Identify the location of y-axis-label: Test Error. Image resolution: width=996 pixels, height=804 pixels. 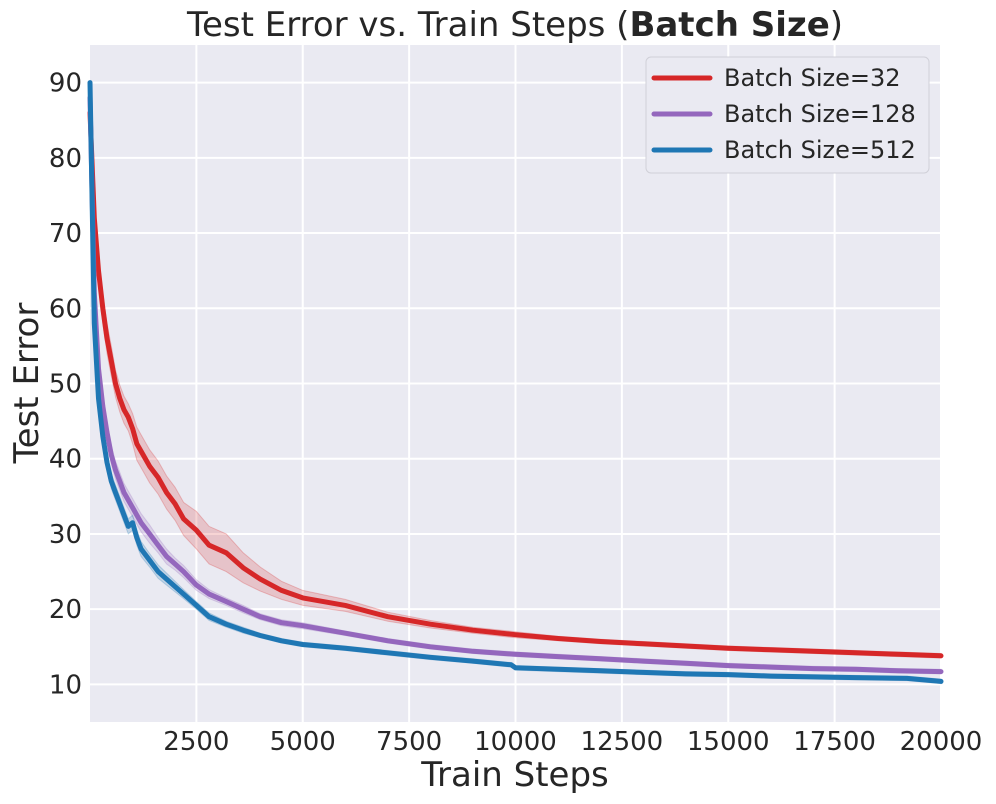
(27, 384).